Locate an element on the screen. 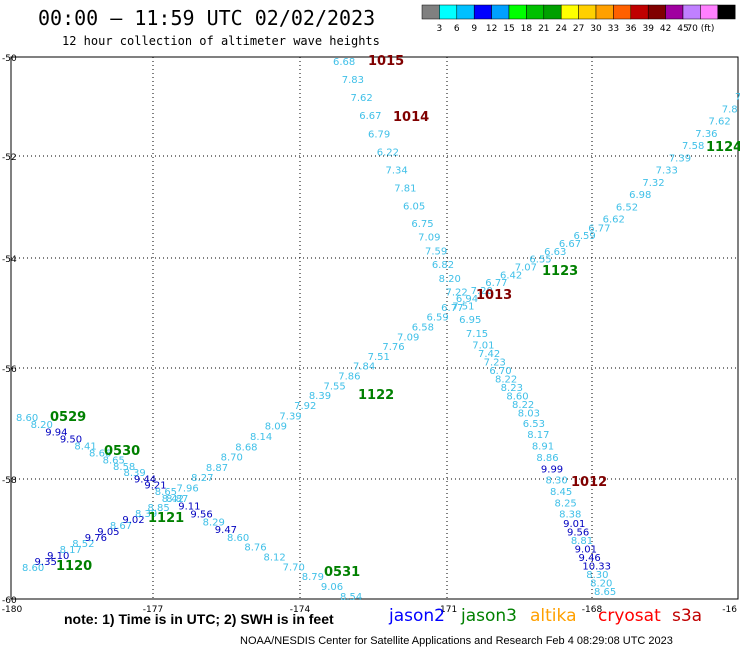 Image resolution: width=740 pixels, height=650 pixels. legend-label: 33 is located at coordinates (613, 29).